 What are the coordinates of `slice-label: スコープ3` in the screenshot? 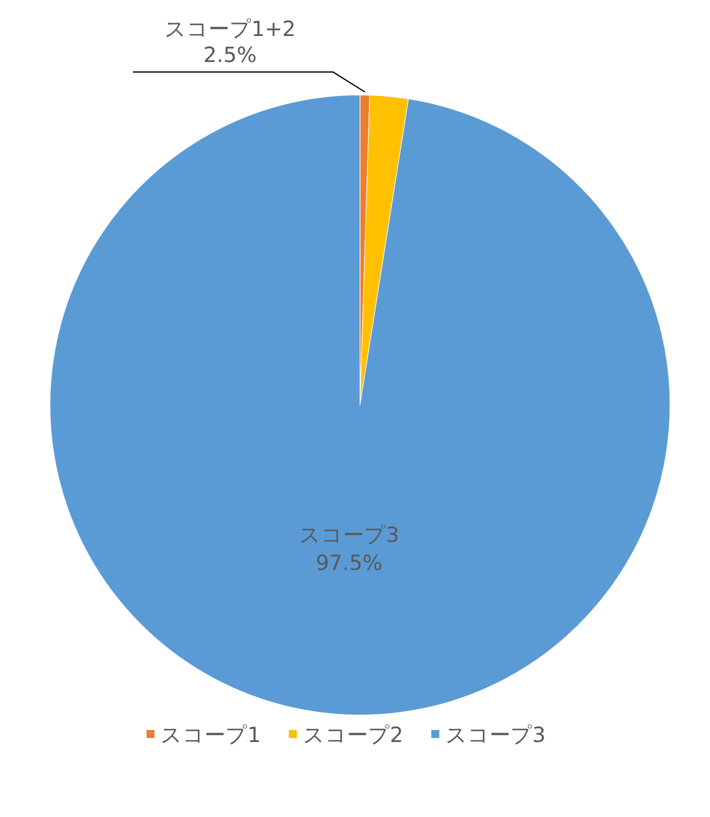 It's located at (349, 535).